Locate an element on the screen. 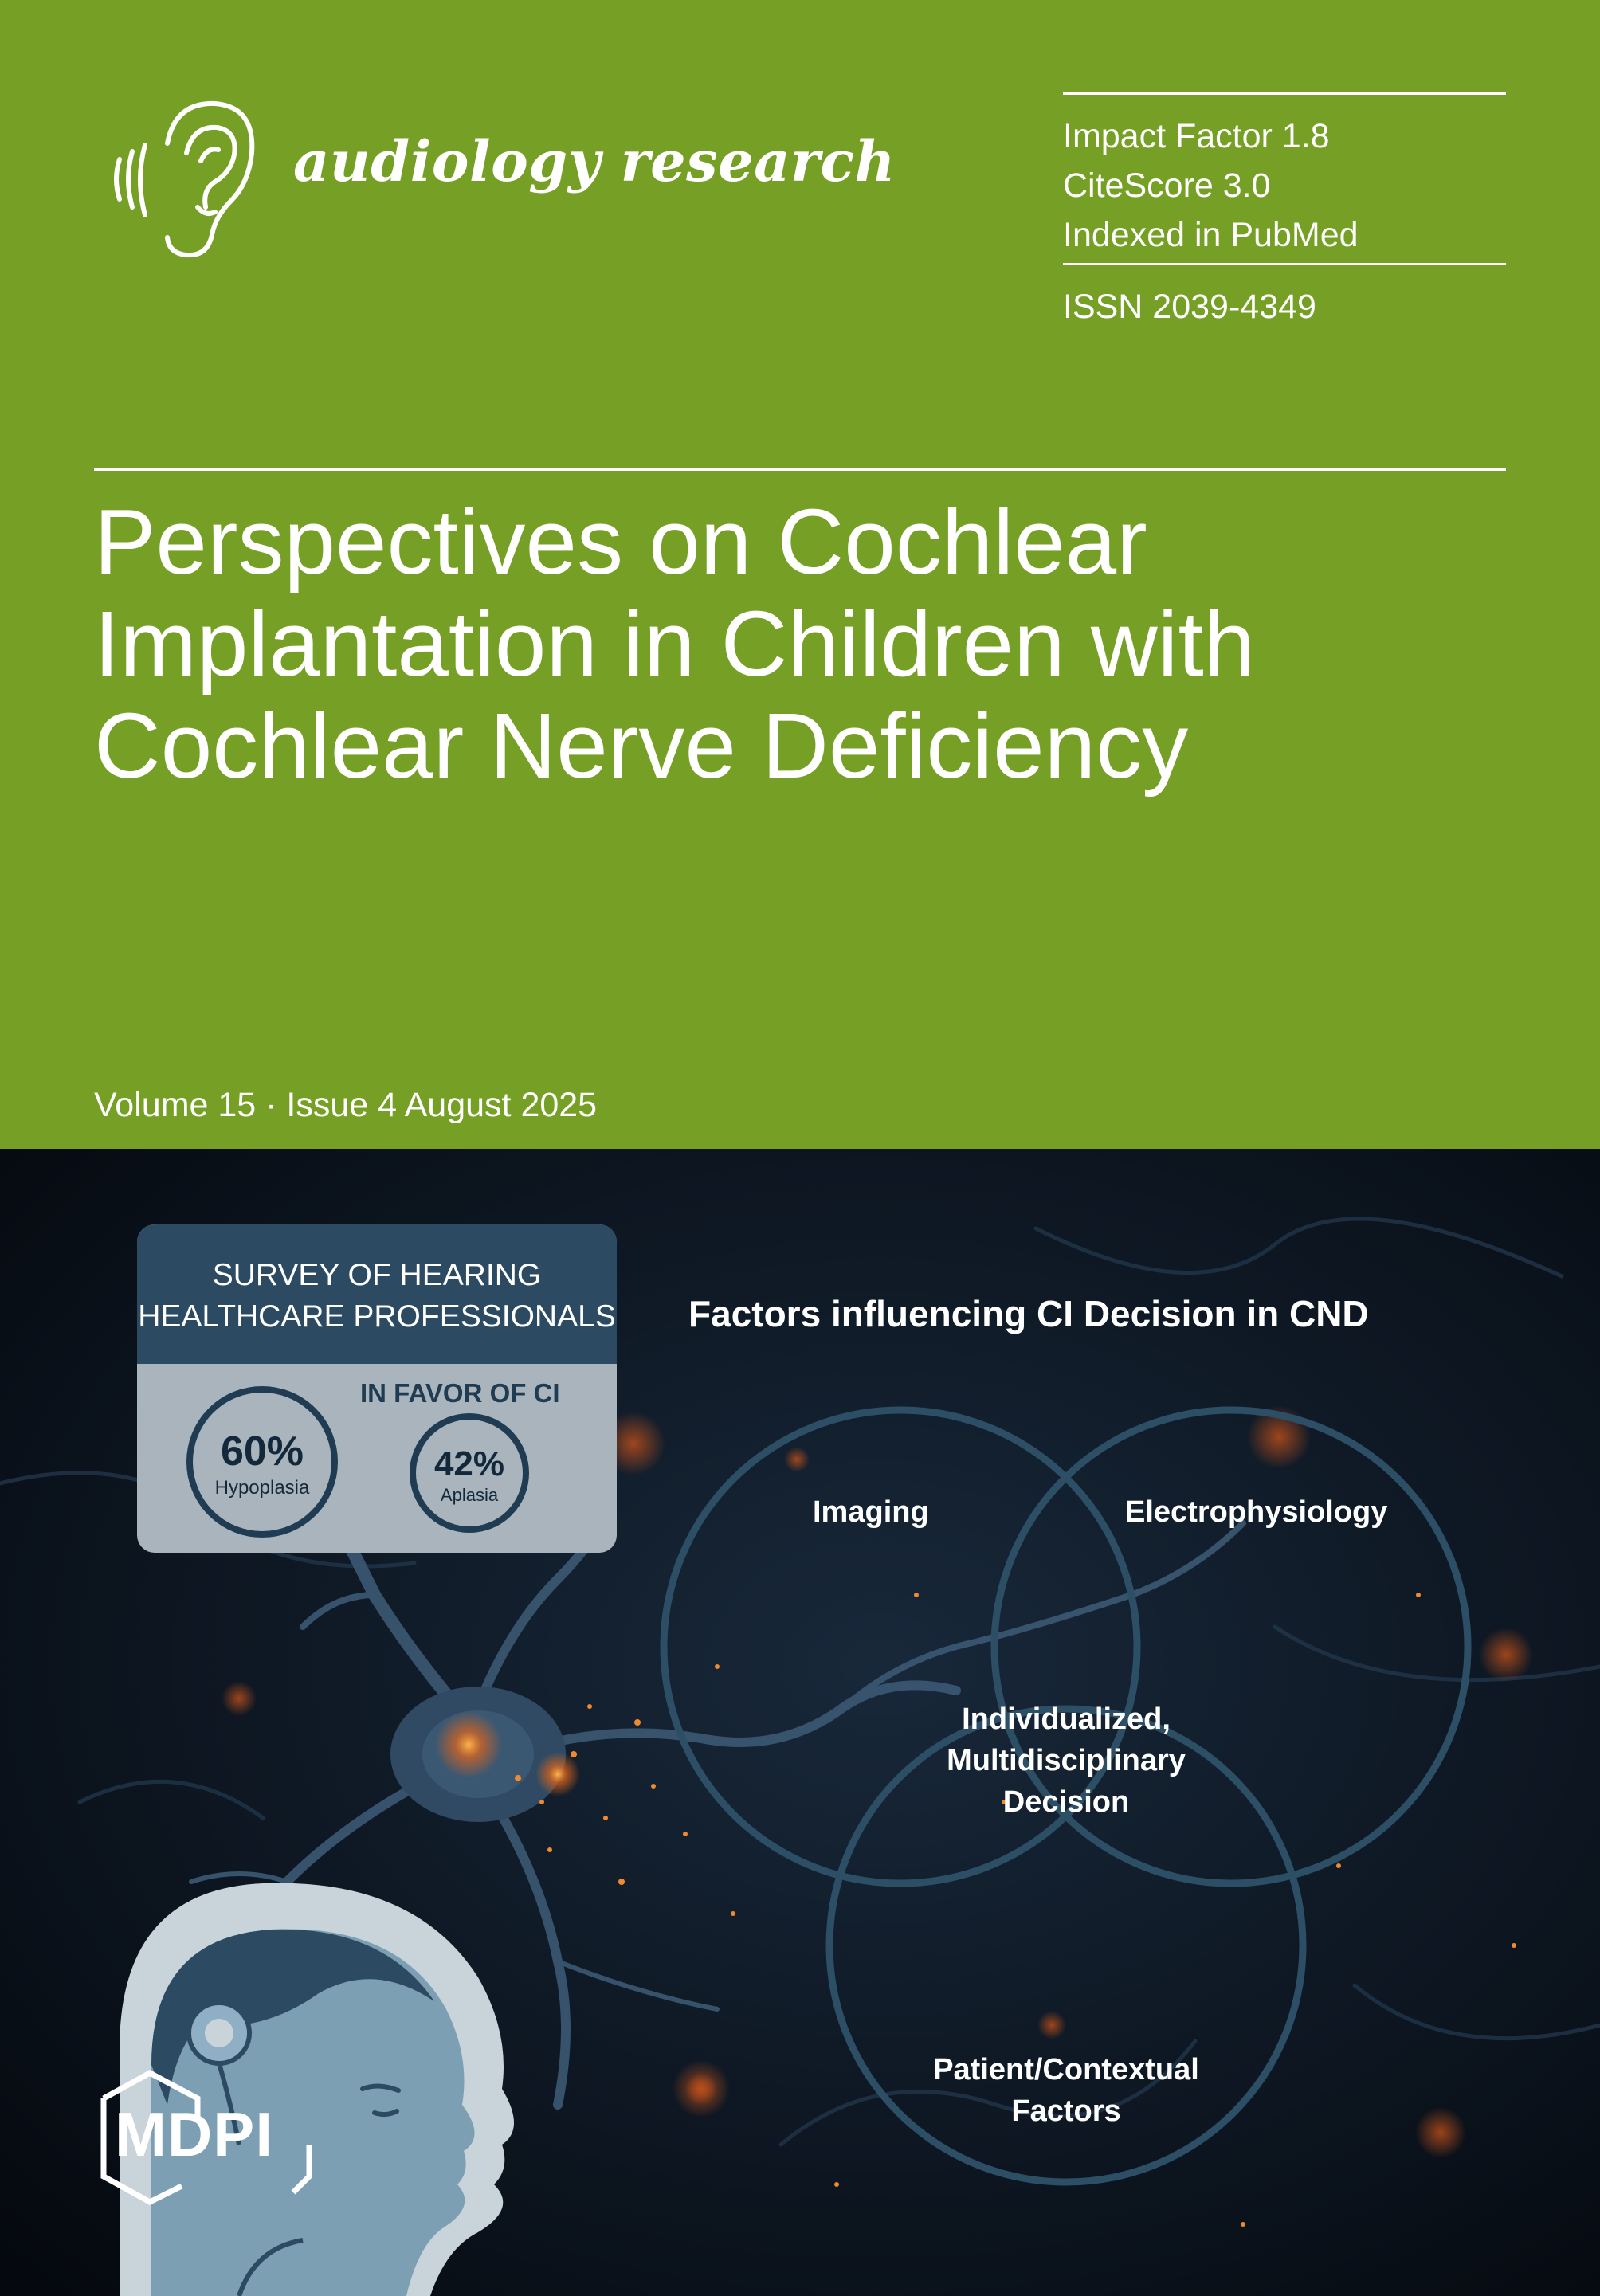  aplasia-stat: 42% Aplasia is located at coordinates (469, 1473).